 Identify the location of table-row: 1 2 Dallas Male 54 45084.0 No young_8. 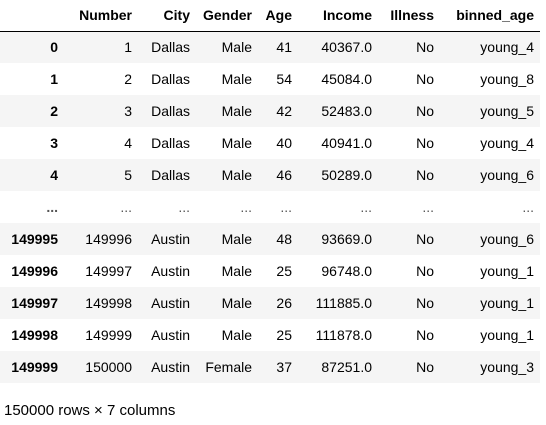
(270, 79).